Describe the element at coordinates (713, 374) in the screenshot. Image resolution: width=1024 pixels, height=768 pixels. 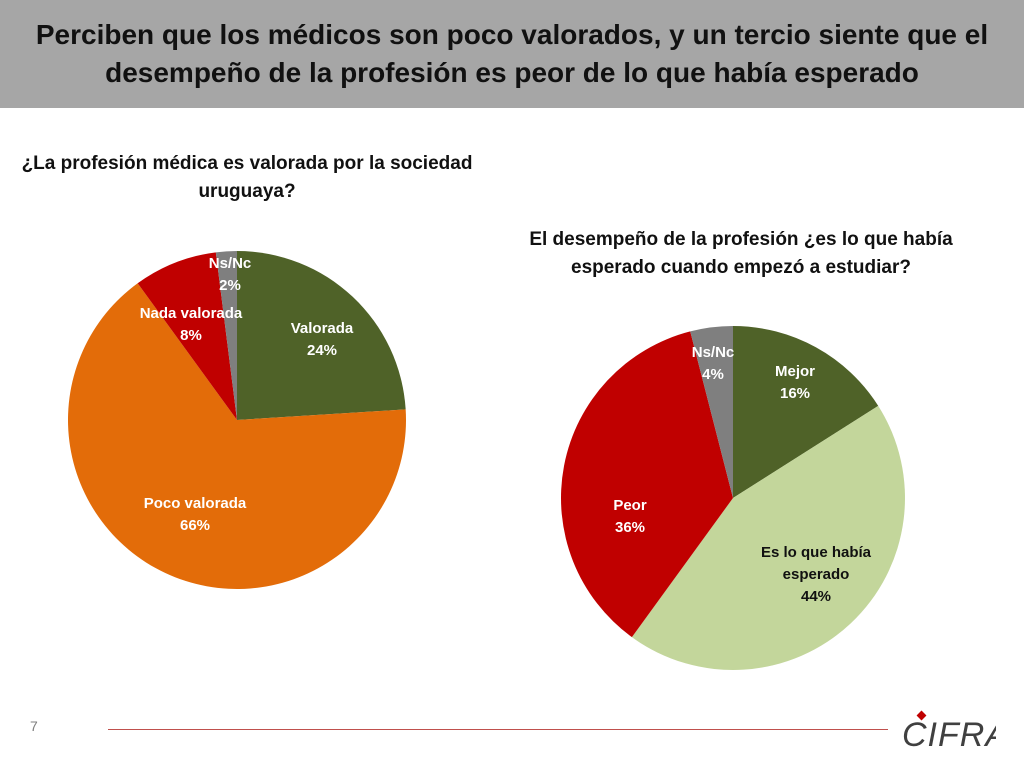
I see `slice-label-value: 4%` at that location.